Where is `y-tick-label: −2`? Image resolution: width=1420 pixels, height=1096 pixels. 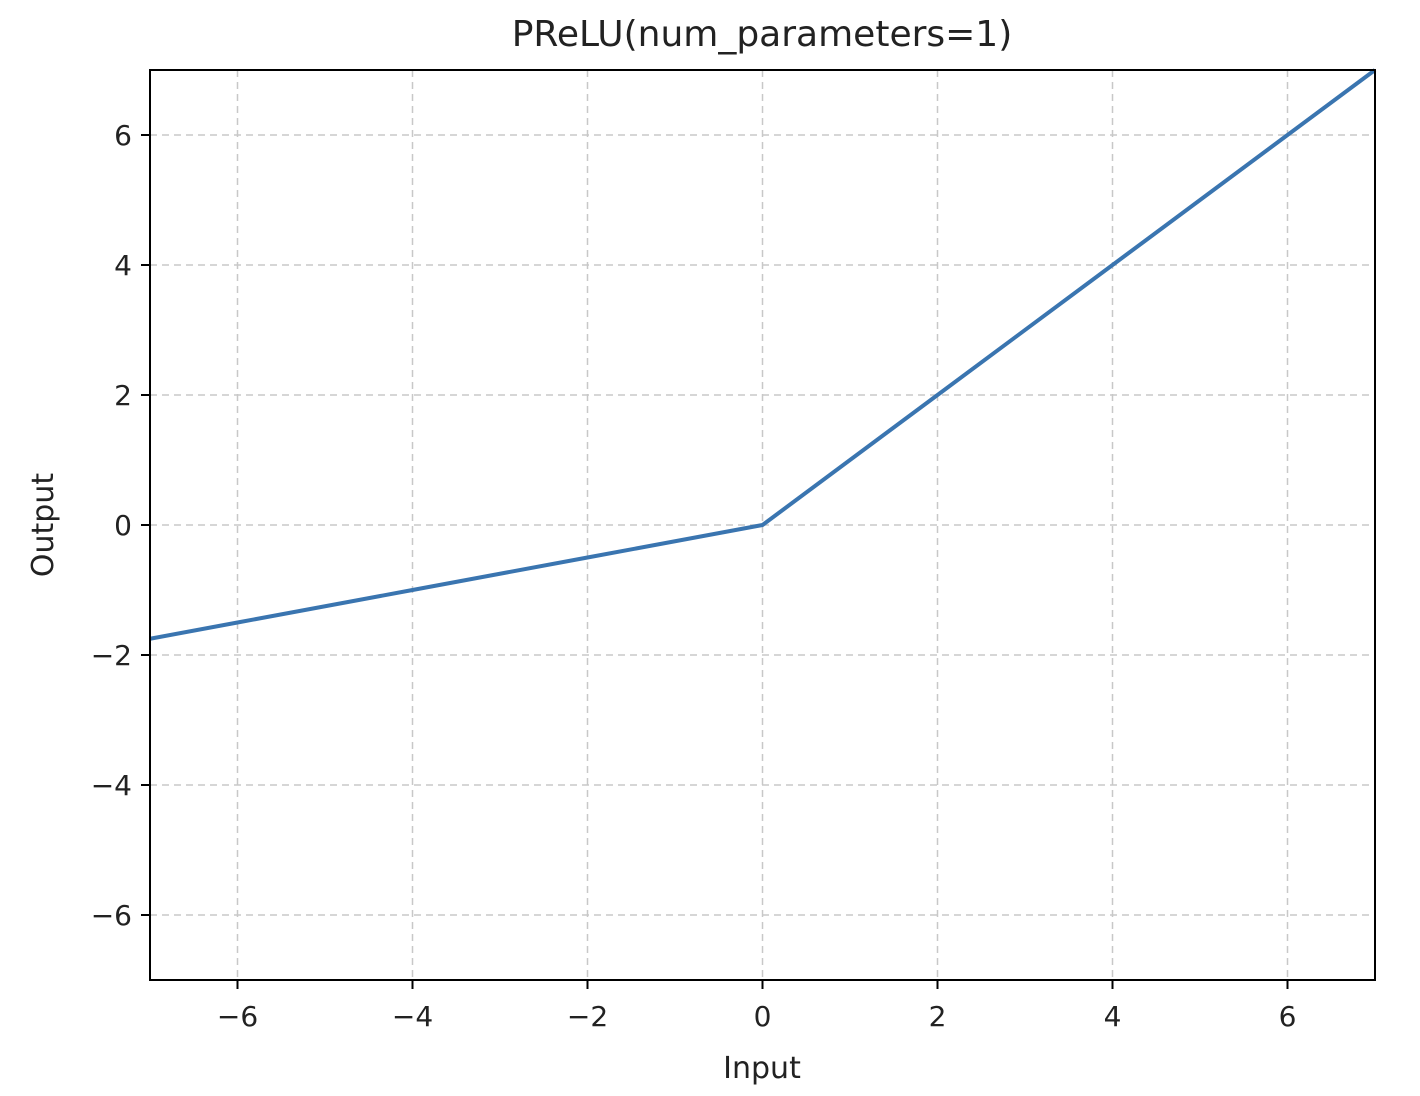 y-tick-label: −2 is located at coordinates (111, 655).